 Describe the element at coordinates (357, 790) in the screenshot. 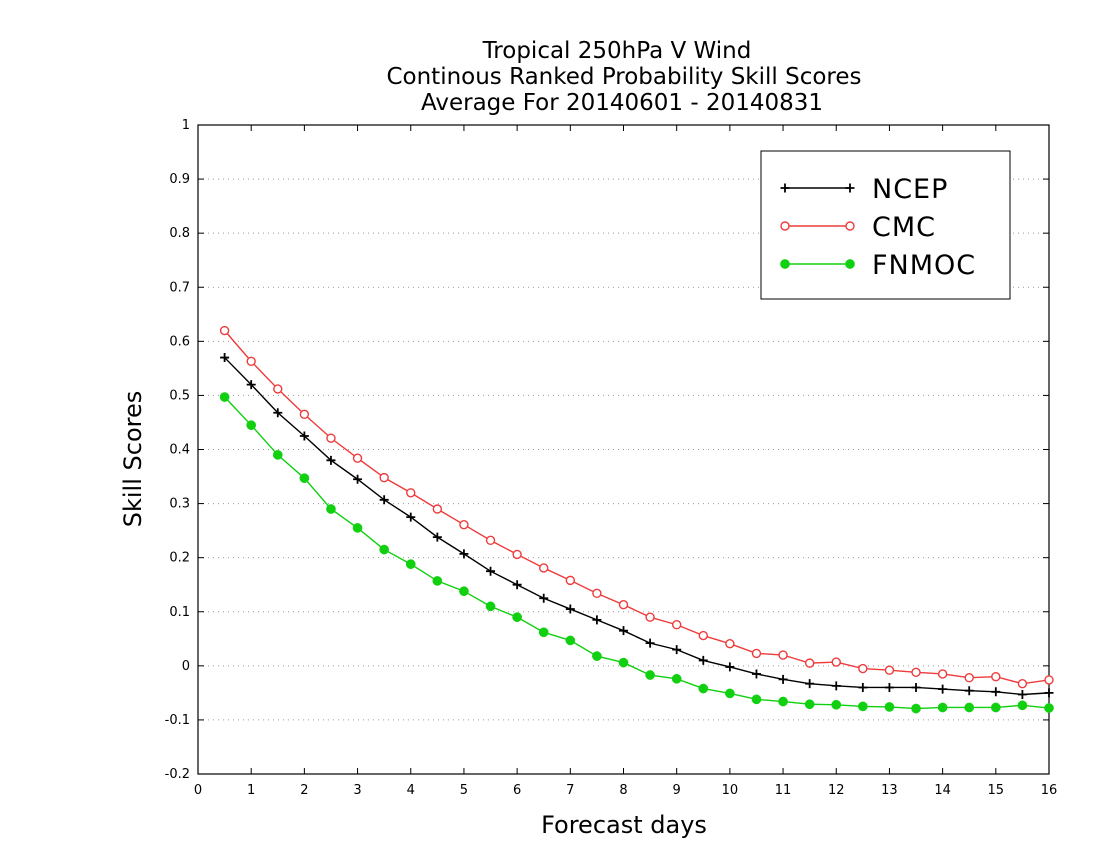

I see `x-tick-label: 3` at that location.